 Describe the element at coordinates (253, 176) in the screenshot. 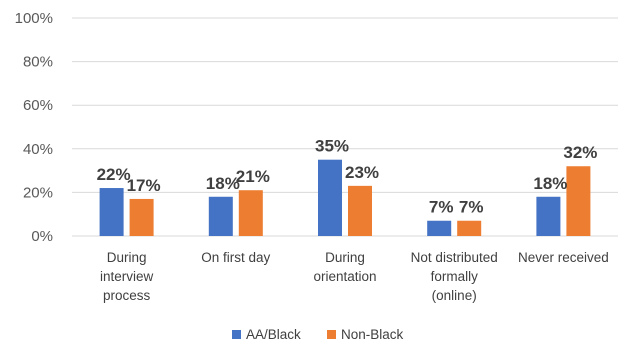

I see `data-label: 21%` at that location.